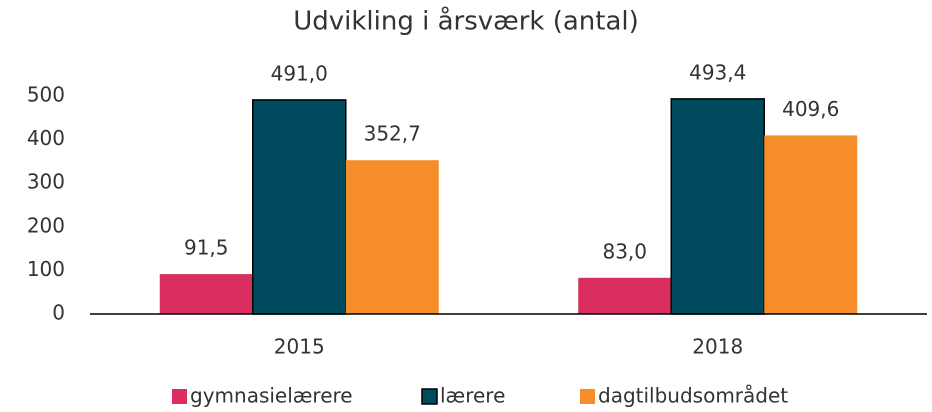 The height and width of the screenshot is (412, 932). What do you see at coordinates (472, 396) in the screenshot?
I see `legend-label: lærere` at bounding box center [472, 396].